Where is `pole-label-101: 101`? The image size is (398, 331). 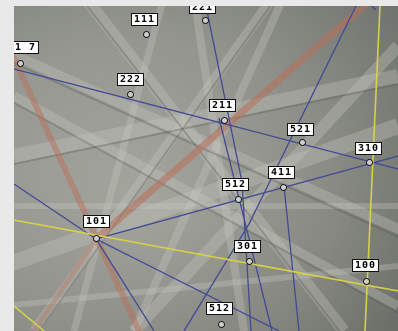
pole-label-101: 101 is located at coordinates (97, 221).